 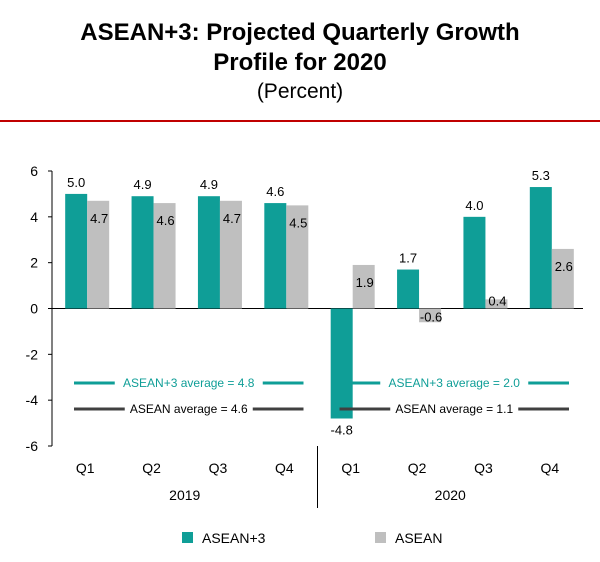 I want to click on data-label-asean: 2.6, so click(x=564, y=266).